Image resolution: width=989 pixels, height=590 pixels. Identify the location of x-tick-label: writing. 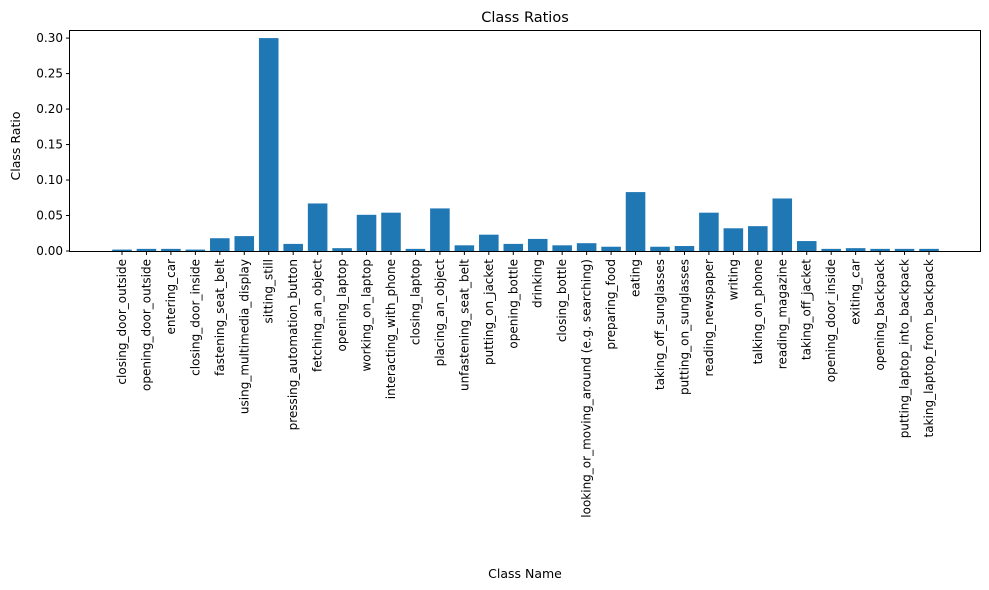
(733, 279).